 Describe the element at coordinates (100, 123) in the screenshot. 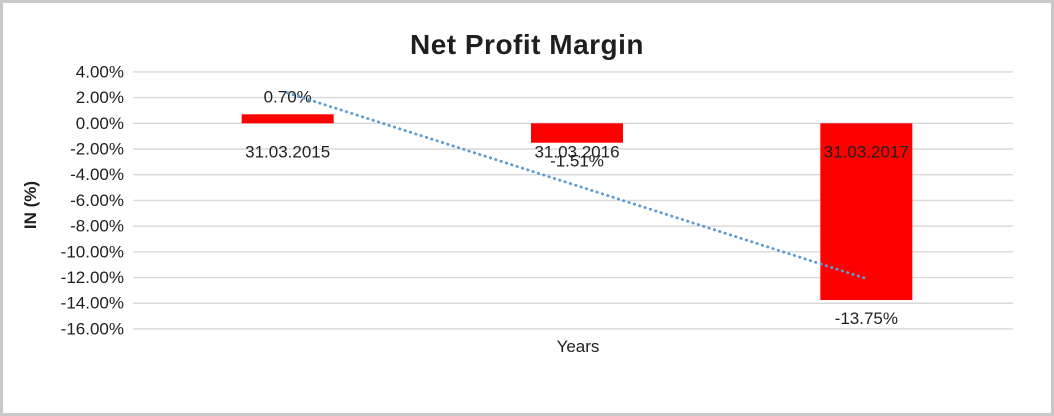

I see `y-tick-label: 0.00%` at that location.